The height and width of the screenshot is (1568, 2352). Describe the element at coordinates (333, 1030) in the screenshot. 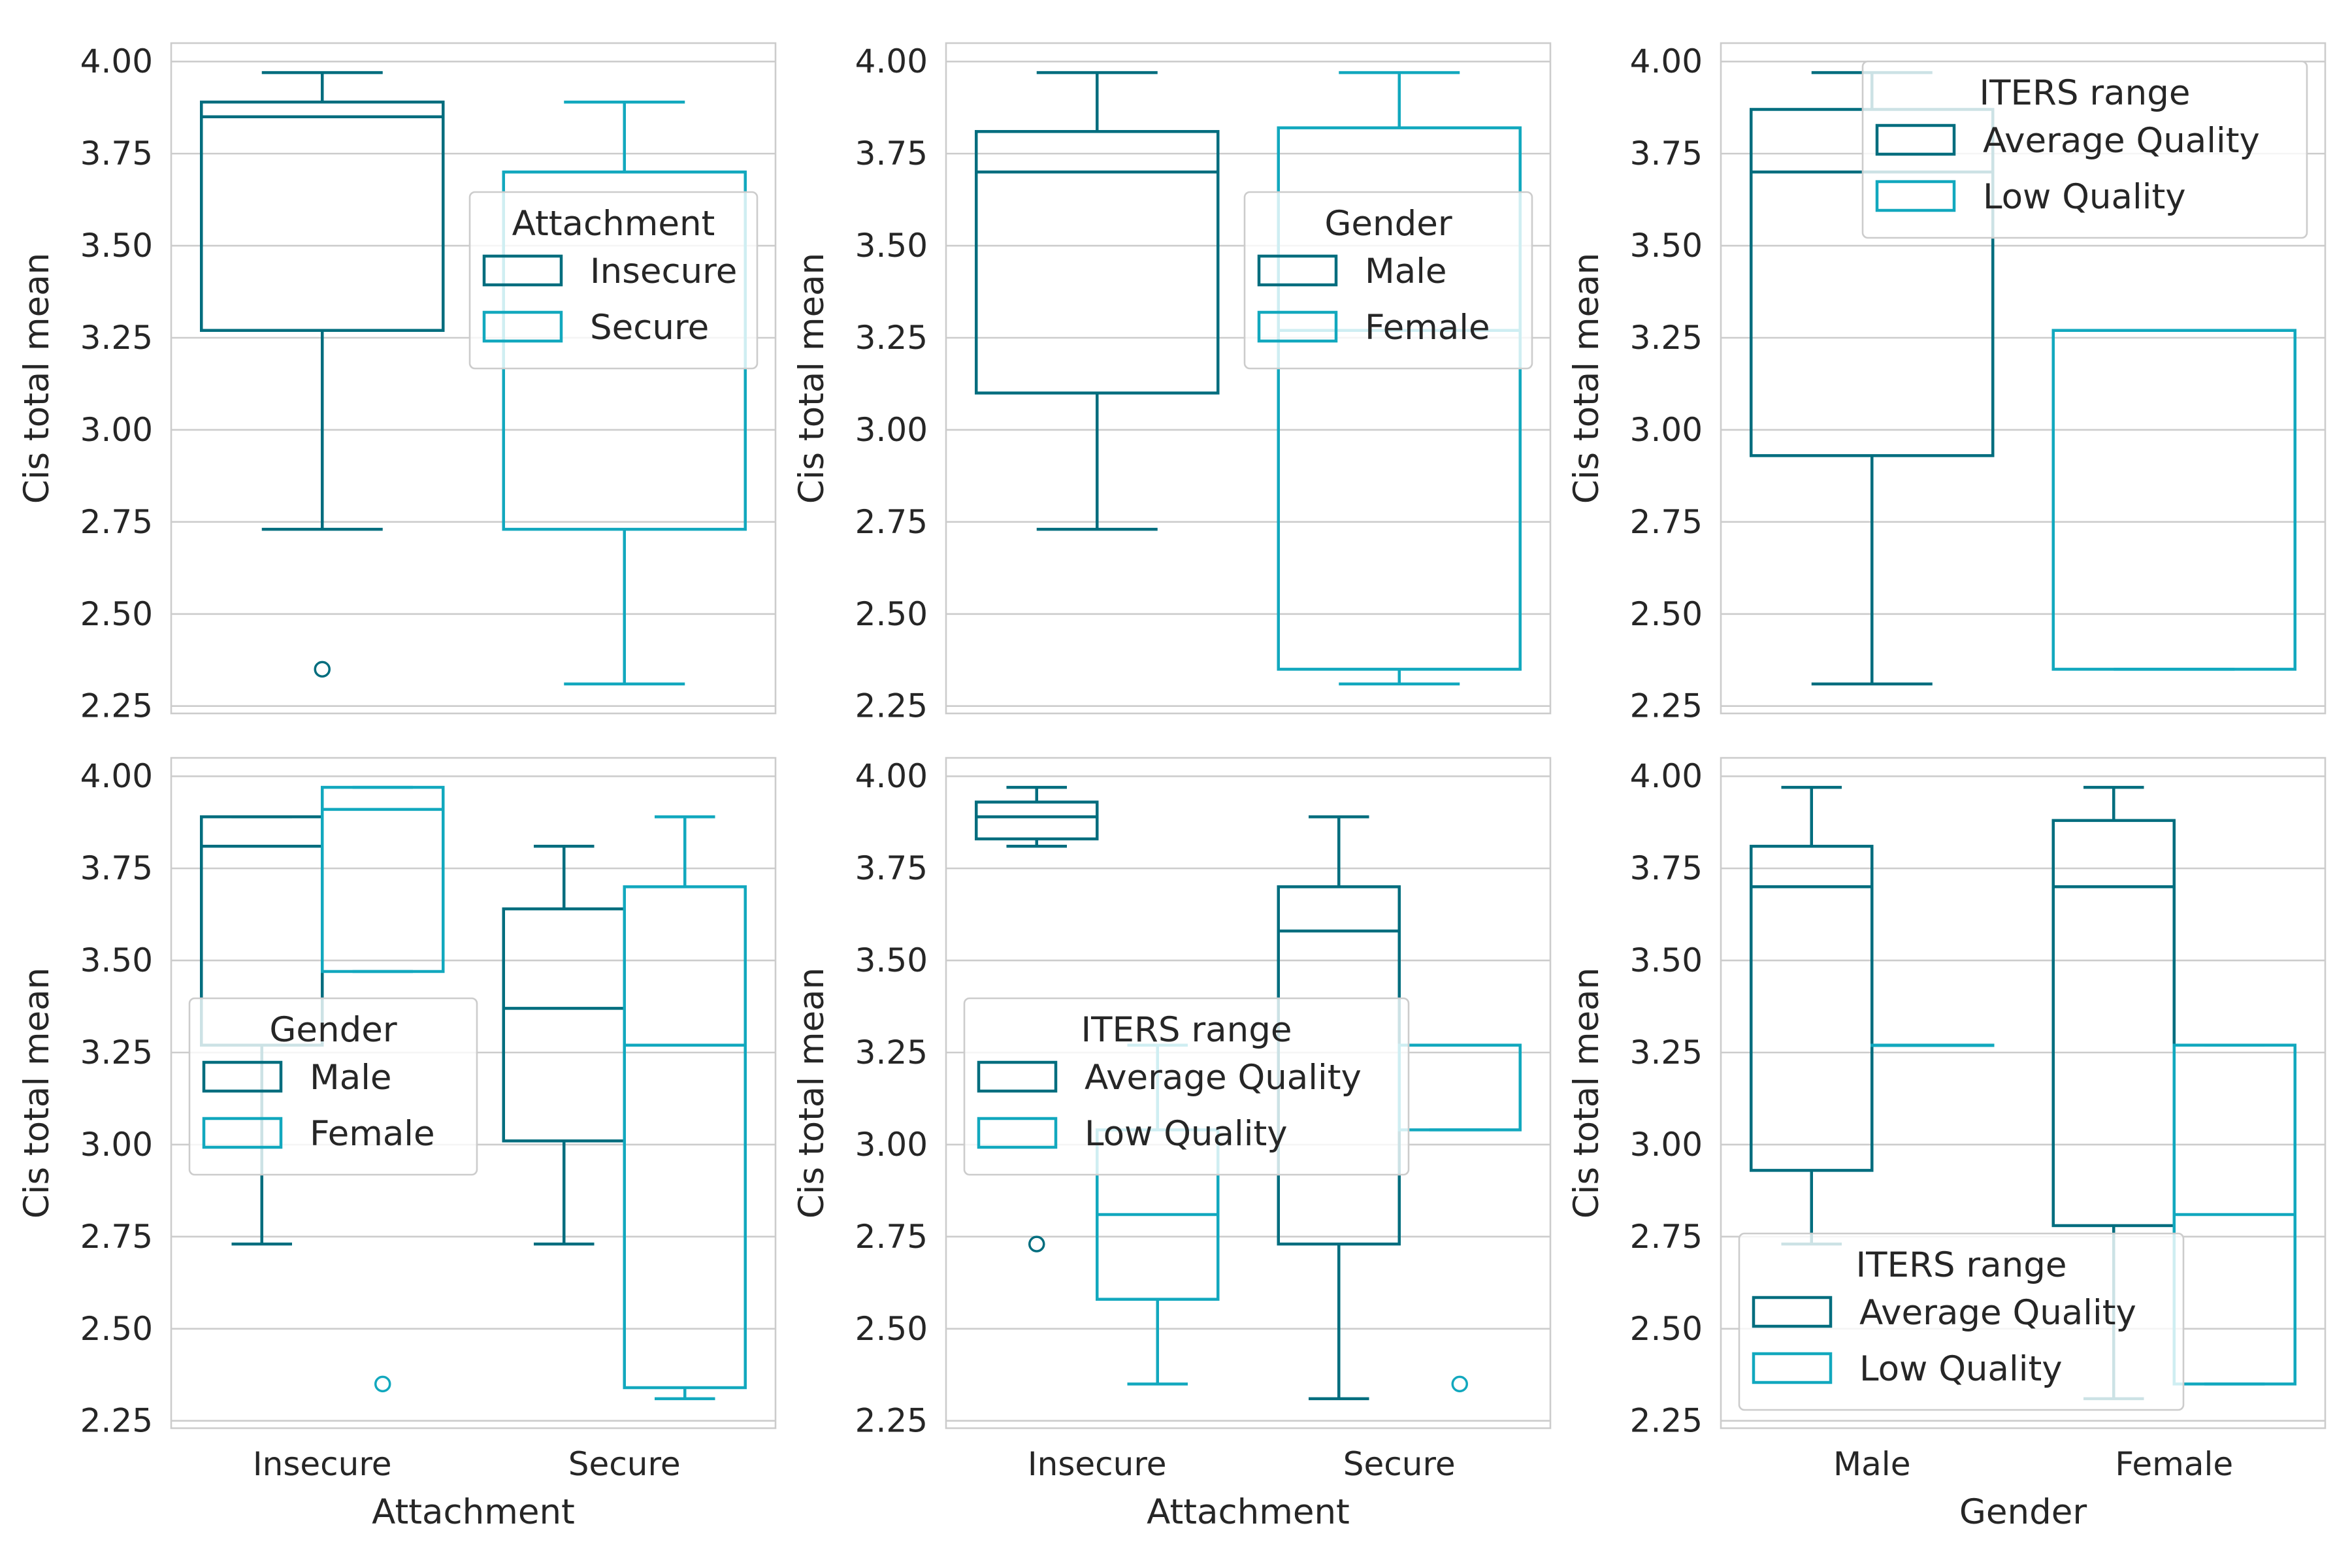

I see `legend-title: Gender` at that location.